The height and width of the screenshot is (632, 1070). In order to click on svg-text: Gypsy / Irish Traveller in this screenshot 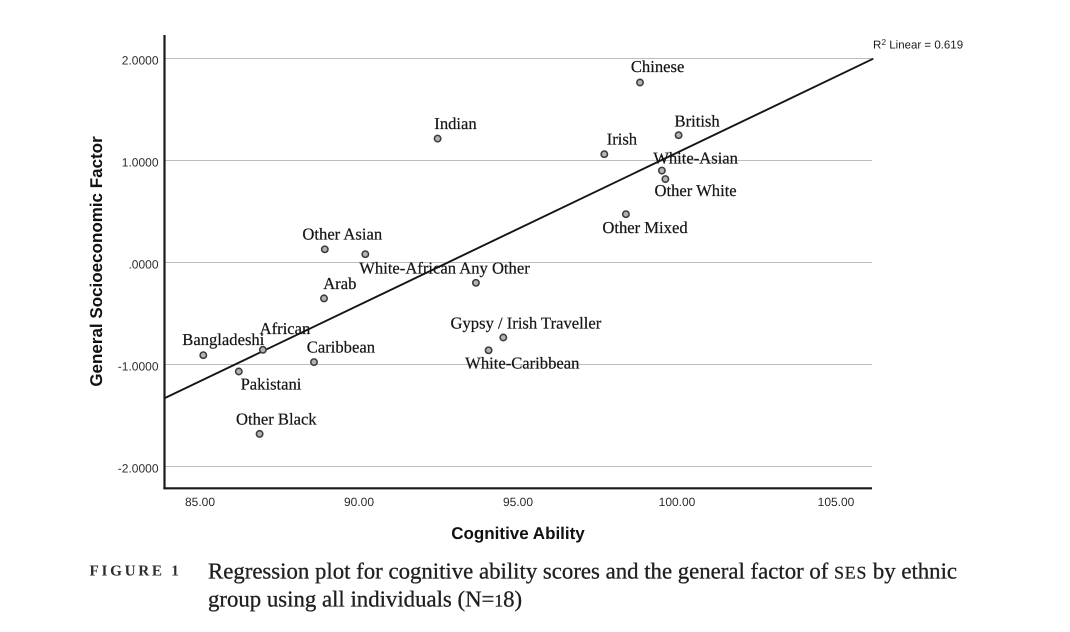, I will do `click(526, 322)`.